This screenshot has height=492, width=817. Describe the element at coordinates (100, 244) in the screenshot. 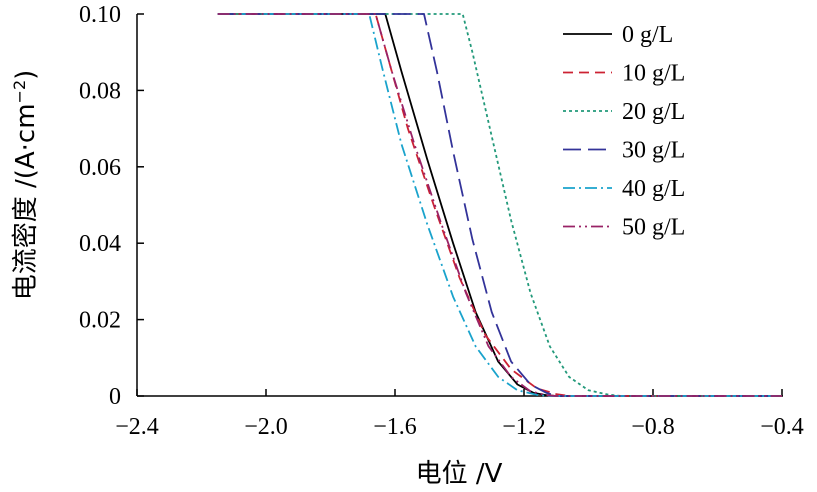

I see `y-tick-label: 0.04` at that location.